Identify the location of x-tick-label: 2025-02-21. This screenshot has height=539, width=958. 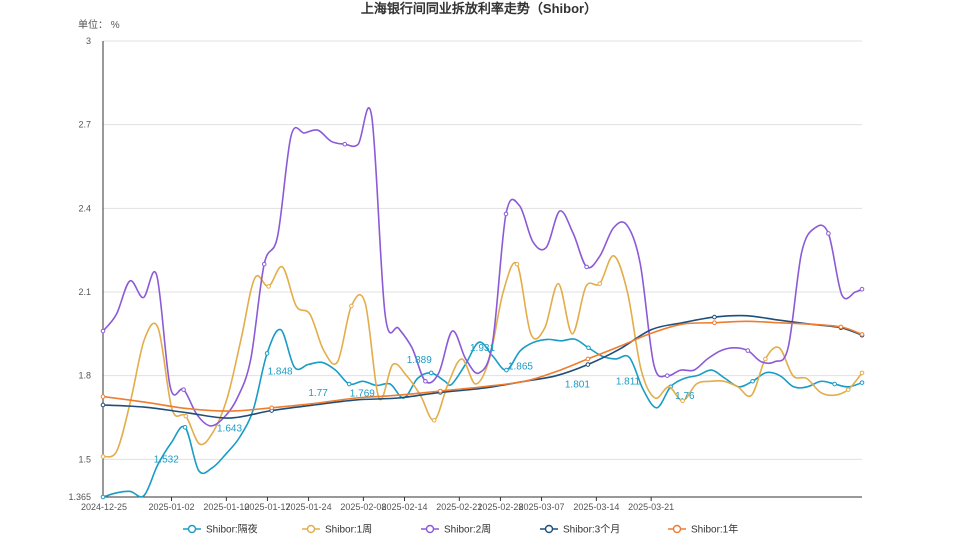
(459, 507).